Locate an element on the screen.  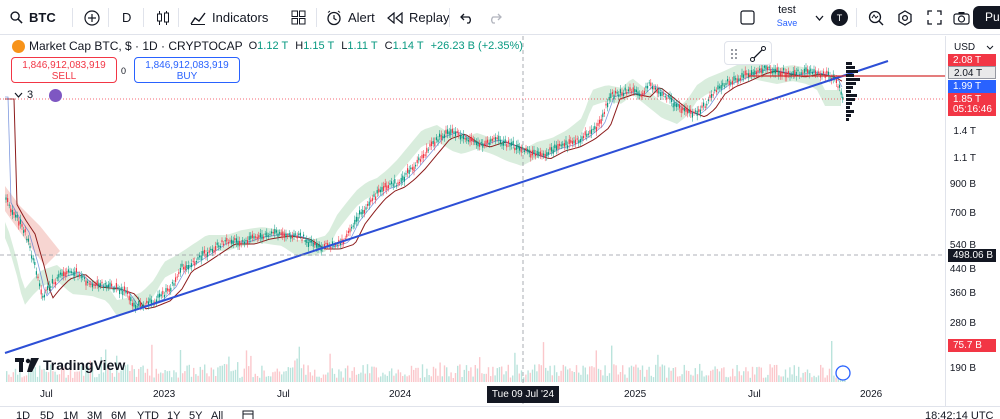
quick-search-button is located at coordinates (876, 17).